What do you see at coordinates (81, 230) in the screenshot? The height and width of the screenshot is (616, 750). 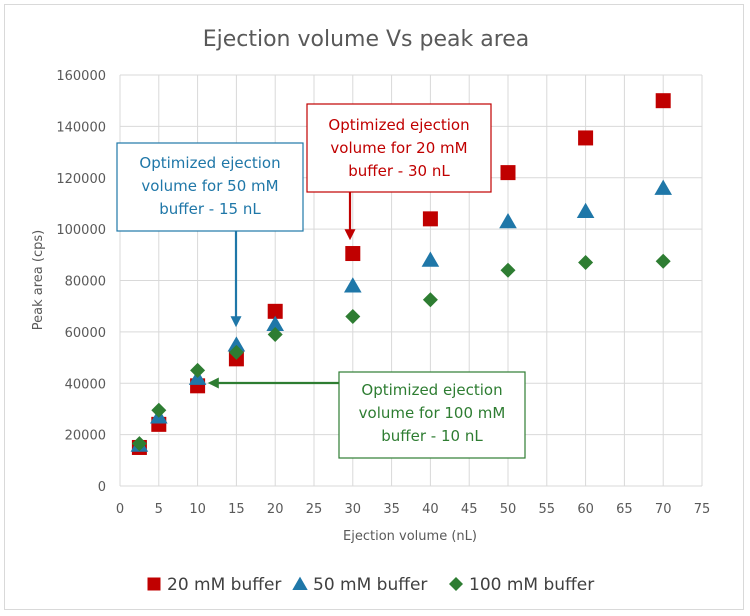 I see `y-tick-label: 100000` at bounding box center [81, 230].